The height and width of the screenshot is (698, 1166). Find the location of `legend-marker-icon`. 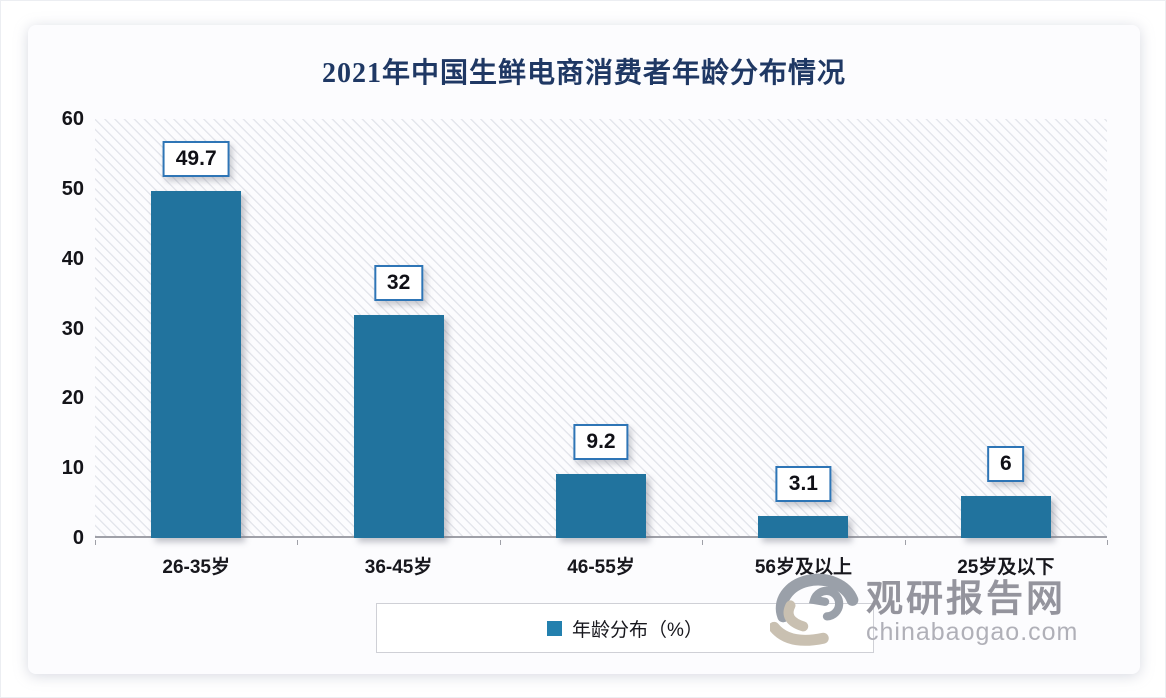

legend-marker-icon is located at coordinates (555, 628).